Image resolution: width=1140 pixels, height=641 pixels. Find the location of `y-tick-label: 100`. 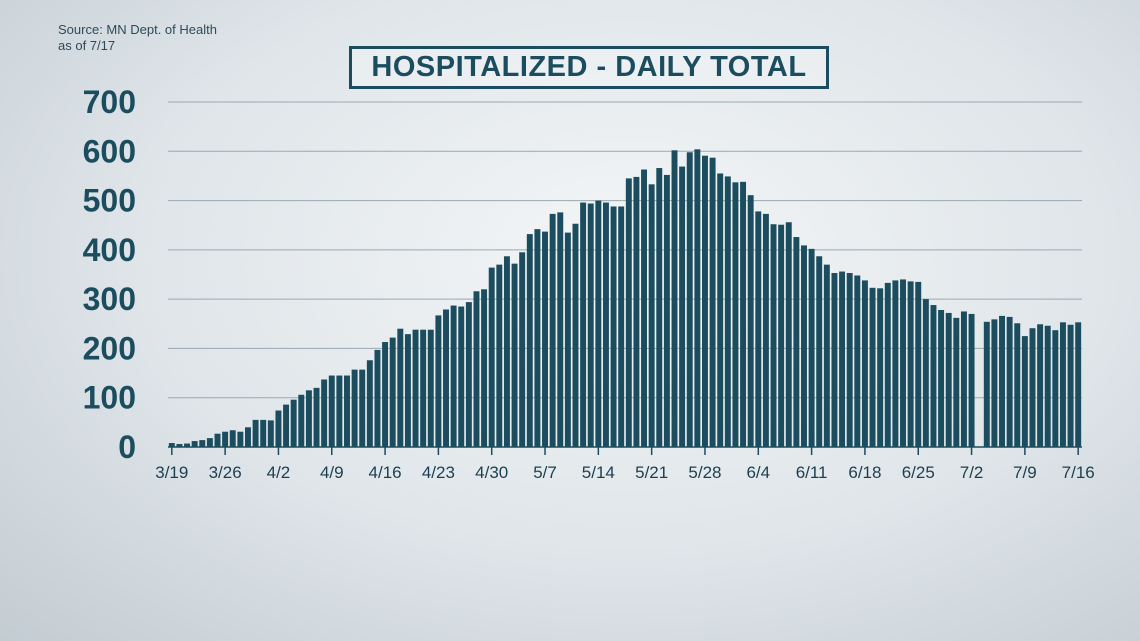

y-tick-label: 100 is located at coordinates (109, 398).